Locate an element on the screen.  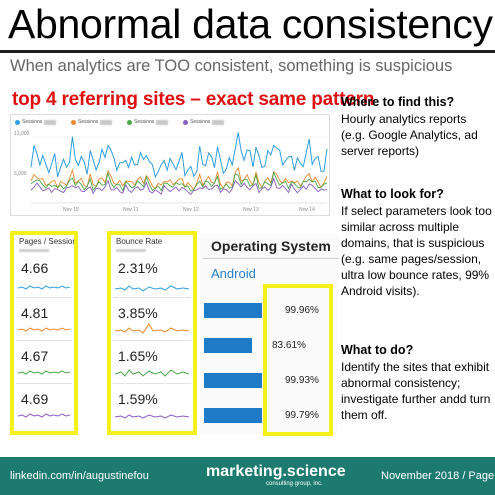
legend-entry-3: Sessions is located at coordinates (148, 122).